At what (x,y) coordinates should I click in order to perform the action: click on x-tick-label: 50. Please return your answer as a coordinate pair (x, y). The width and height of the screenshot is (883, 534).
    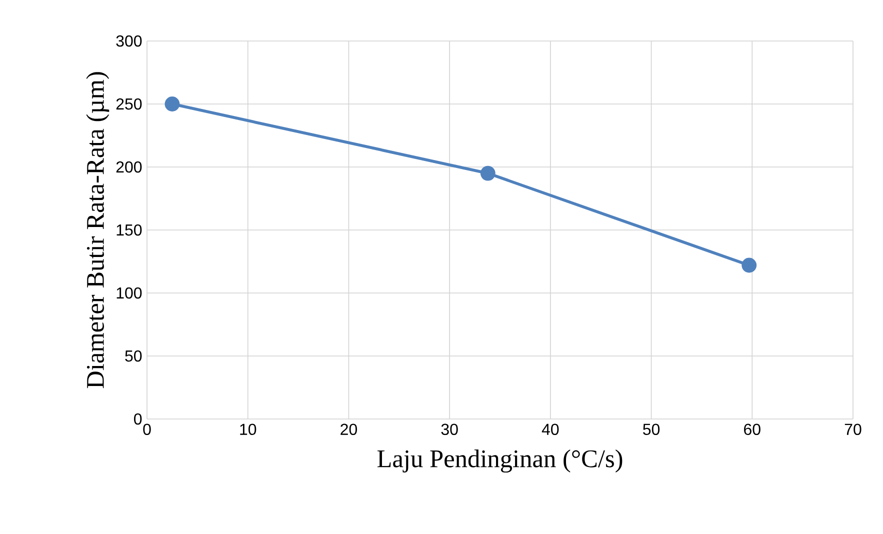
    Looking at the image, I should click on (651, 430).